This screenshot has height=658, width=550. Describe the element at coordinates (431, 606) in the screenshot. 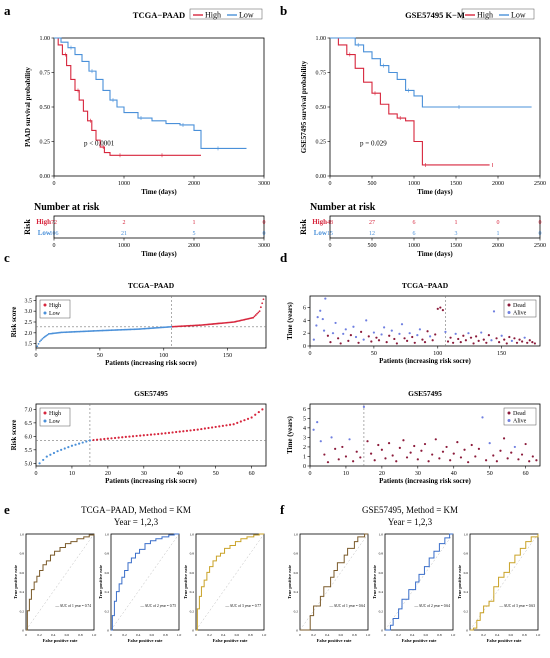

I see `roc-auc-label: — AUC of 2 year = 0.64` at that location.